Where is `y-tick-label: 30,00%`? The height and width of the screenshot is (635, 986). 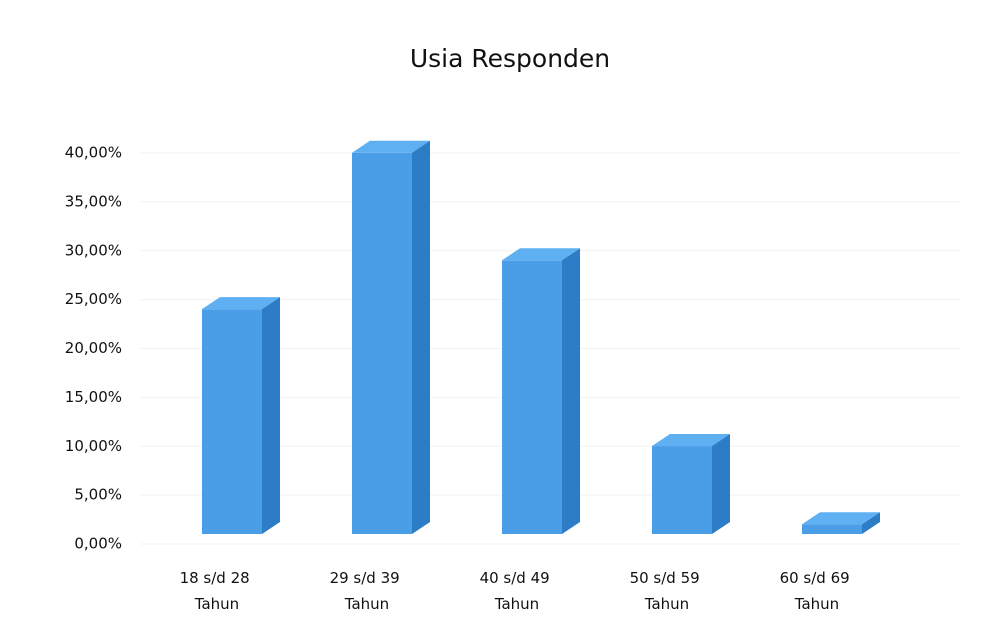
y-tick-label: 30,00% is located at coordinates (93, 250).